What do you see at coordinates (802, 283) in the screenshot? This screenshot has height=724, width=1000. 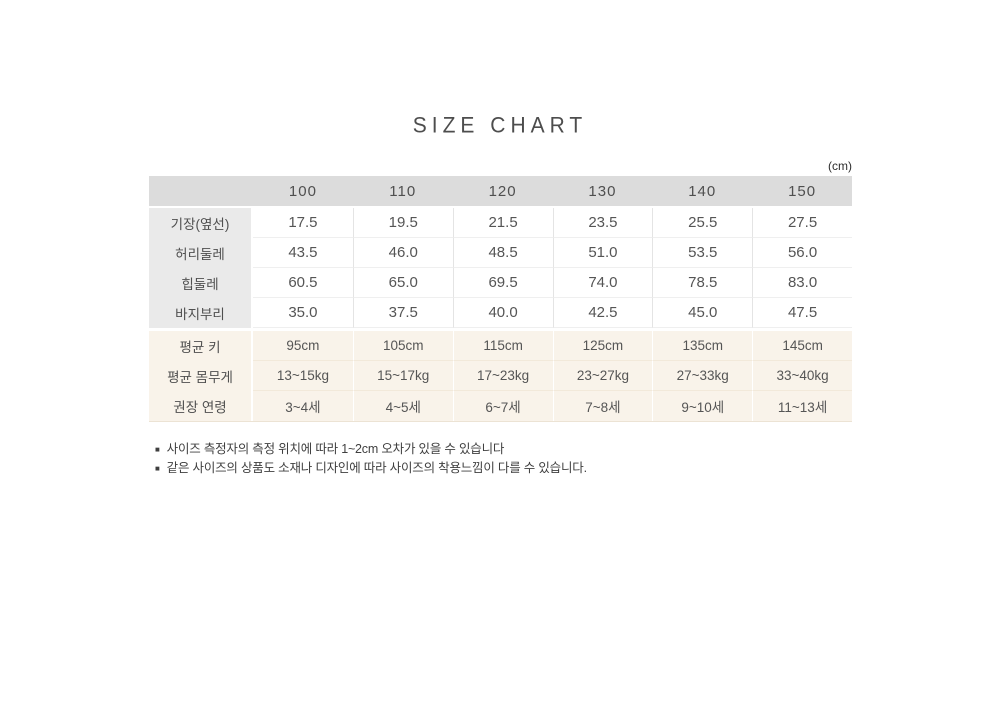 I see `table-cell: 83.0` at bounding box center [802, 283].